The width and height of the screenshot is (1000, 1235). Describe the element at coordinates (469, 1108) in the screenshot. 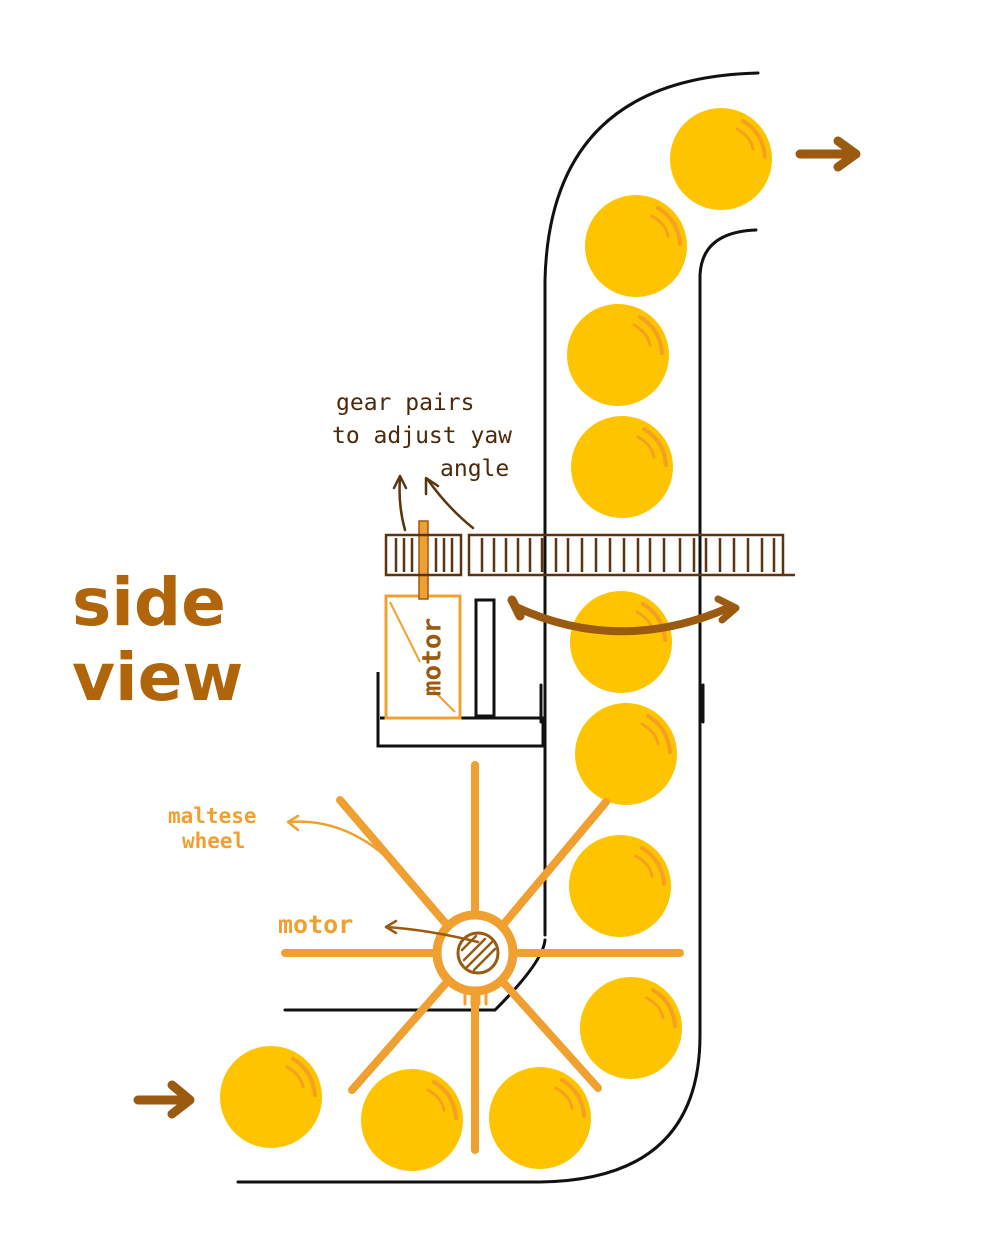

I see `tube-outer-bottom-curve` at that location.